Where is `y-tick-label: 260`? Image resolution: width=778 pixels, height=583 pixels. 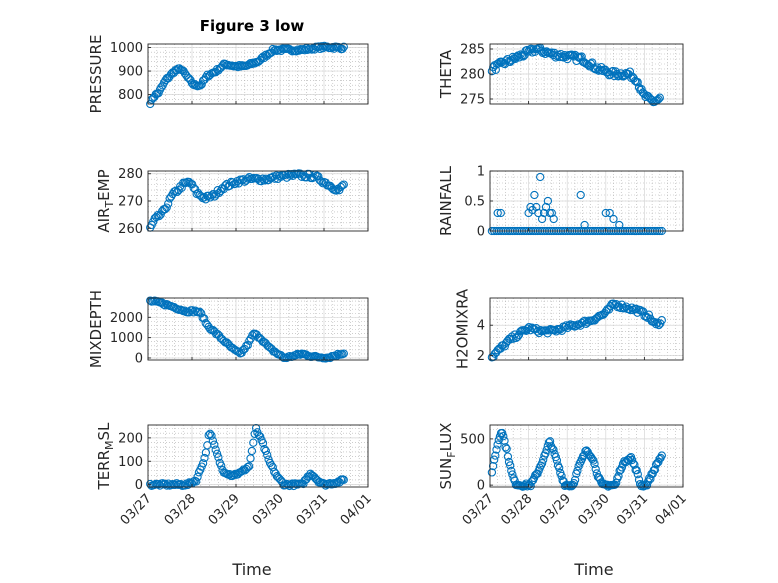
y-tick-label: 260 is located at coordinates (130, 229).